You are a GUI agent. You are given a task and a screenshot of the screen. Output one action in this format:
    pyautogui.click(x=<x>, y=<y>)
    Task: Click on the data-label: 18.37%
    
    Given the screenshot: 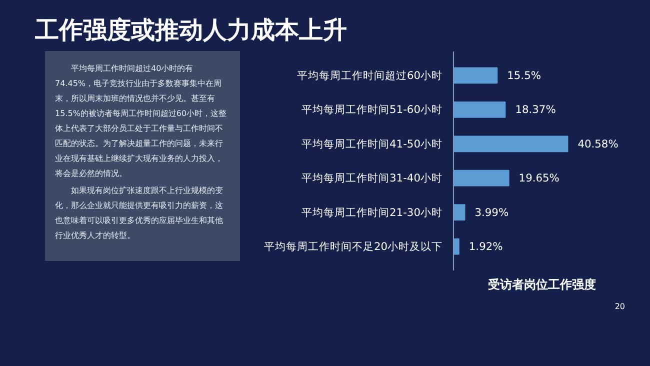 What is the action you would take?
    pyautogui.click(x=535, y=109)
    